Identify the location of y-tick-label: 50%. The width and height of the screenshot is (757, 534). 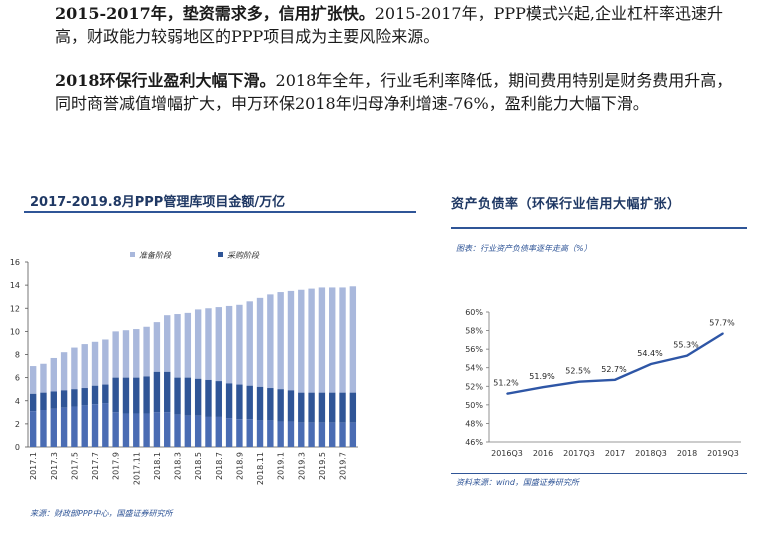
(474, 405).